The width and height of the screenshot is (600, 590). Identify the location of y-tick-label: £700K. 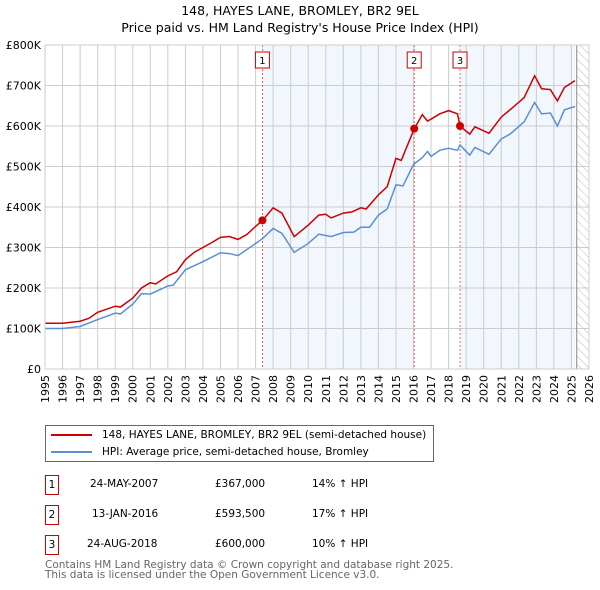
(24, 86).